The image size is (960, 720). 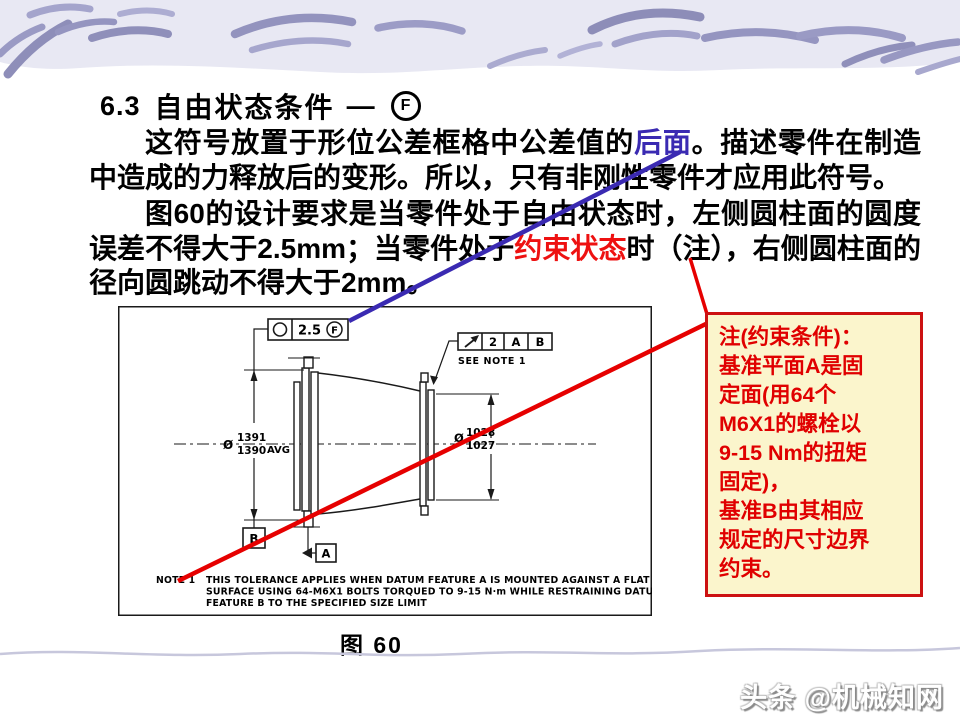 What do you see at coordinates (755, 482) in the screenshot?
I see `note-box-line: 固定)，` at bounding box center [755, 482].